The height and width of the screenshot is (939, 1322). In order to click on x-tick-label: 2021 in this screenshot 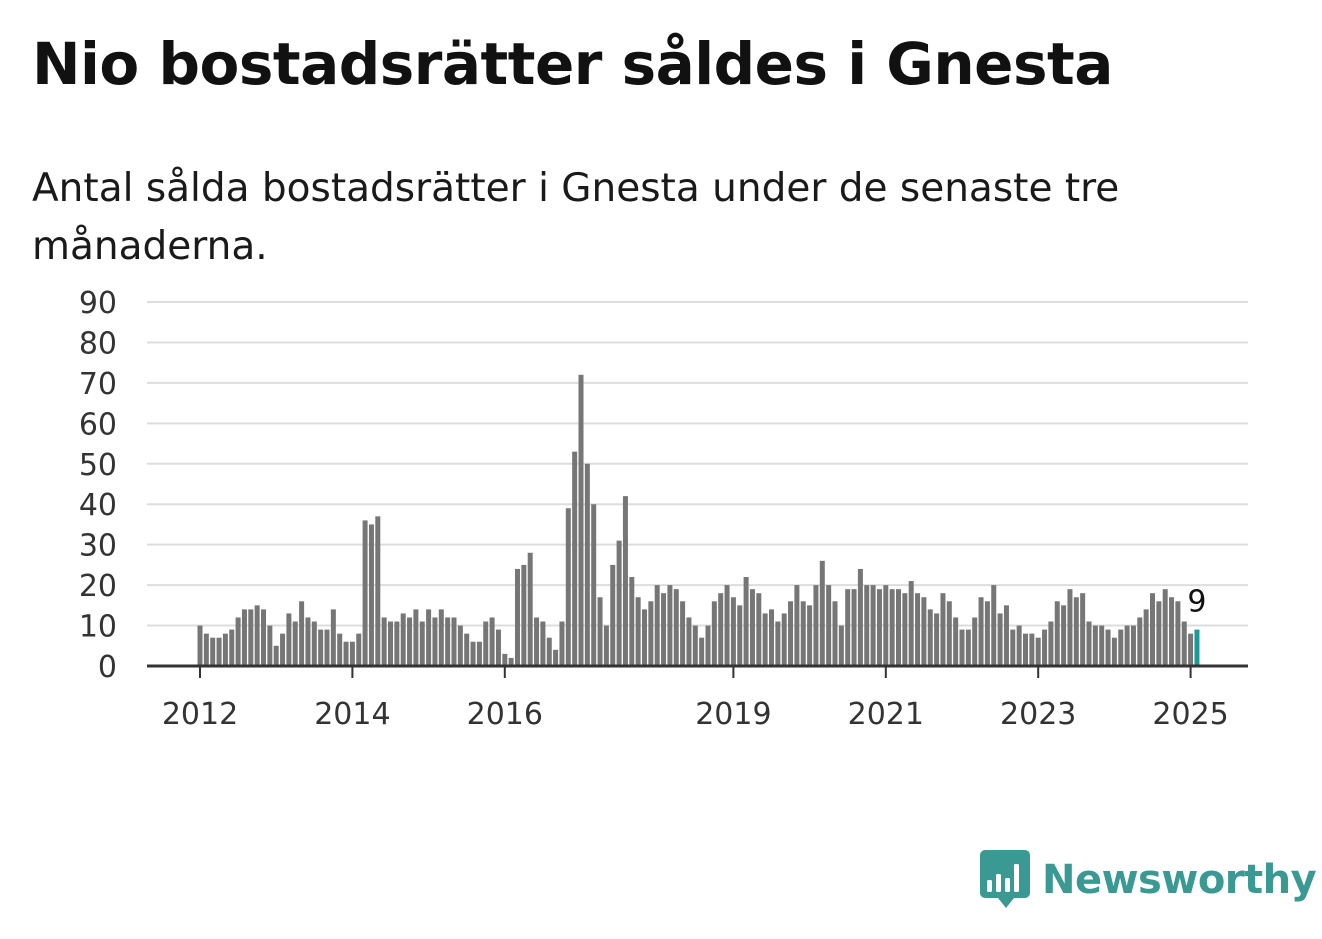, I will do `click(886, 714)`.